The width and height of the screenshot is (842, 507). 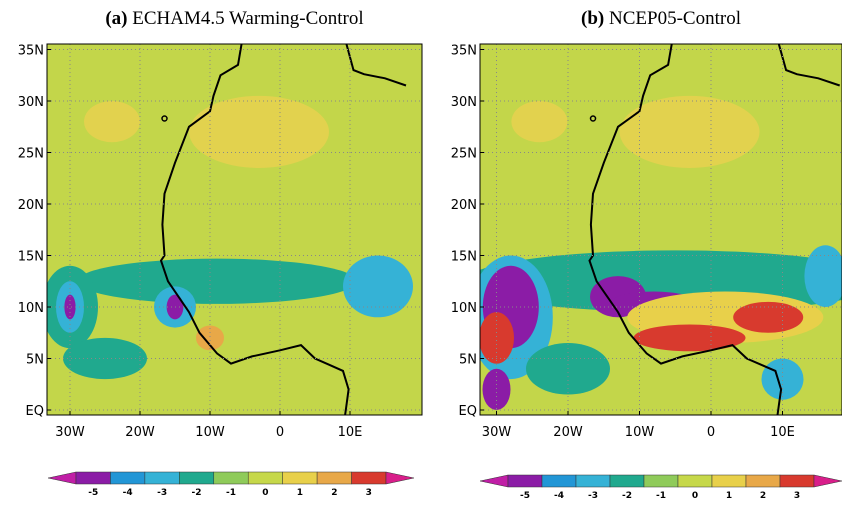 I want to click on panel-title: (b) NCEP05-Control, so click(x=661, y=18).